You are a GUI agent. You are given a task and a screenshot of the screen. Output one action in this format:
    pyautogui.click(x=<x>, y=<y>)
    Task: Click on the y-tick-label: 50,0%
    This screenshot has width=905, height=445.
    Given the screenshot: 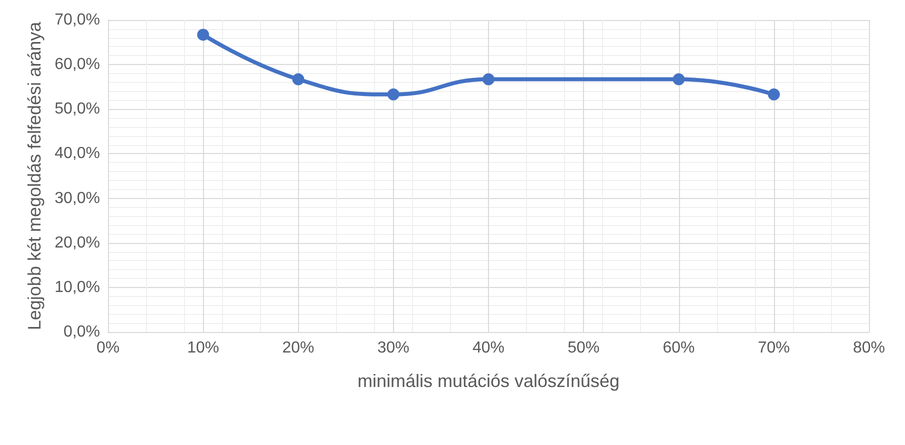 What is the action you would take?
    pyautogui.click(x=77, y=109)
    